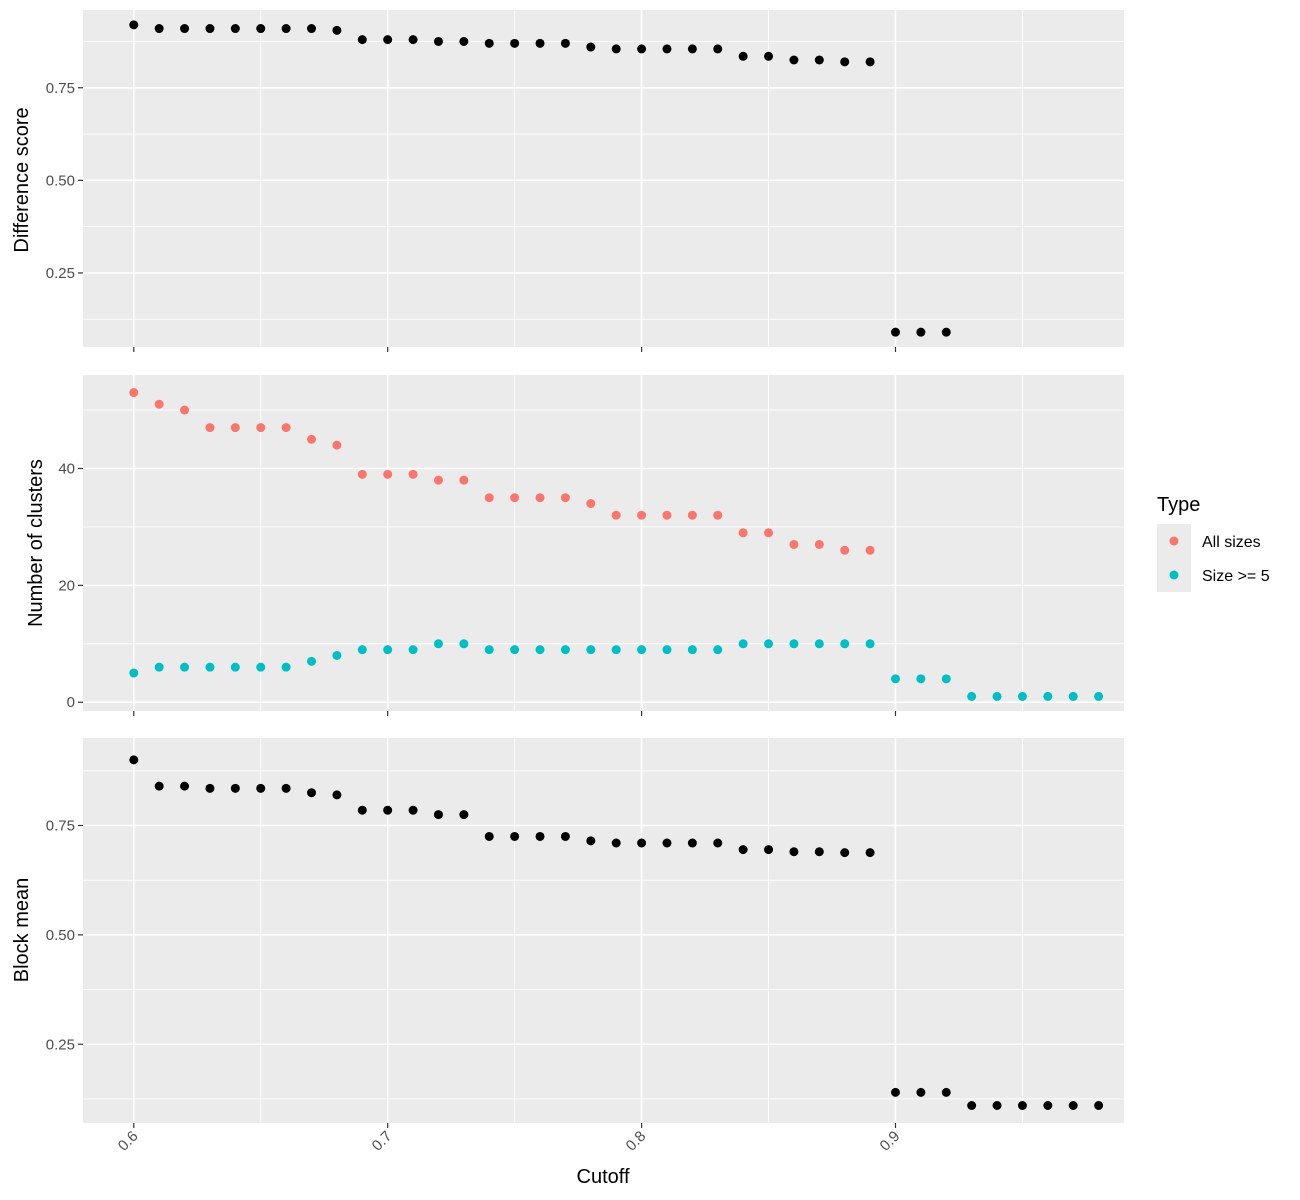 This screenshot has height=1200, width=1300. I want to click on x-tick-label: 0.6, so click(128, 1141).